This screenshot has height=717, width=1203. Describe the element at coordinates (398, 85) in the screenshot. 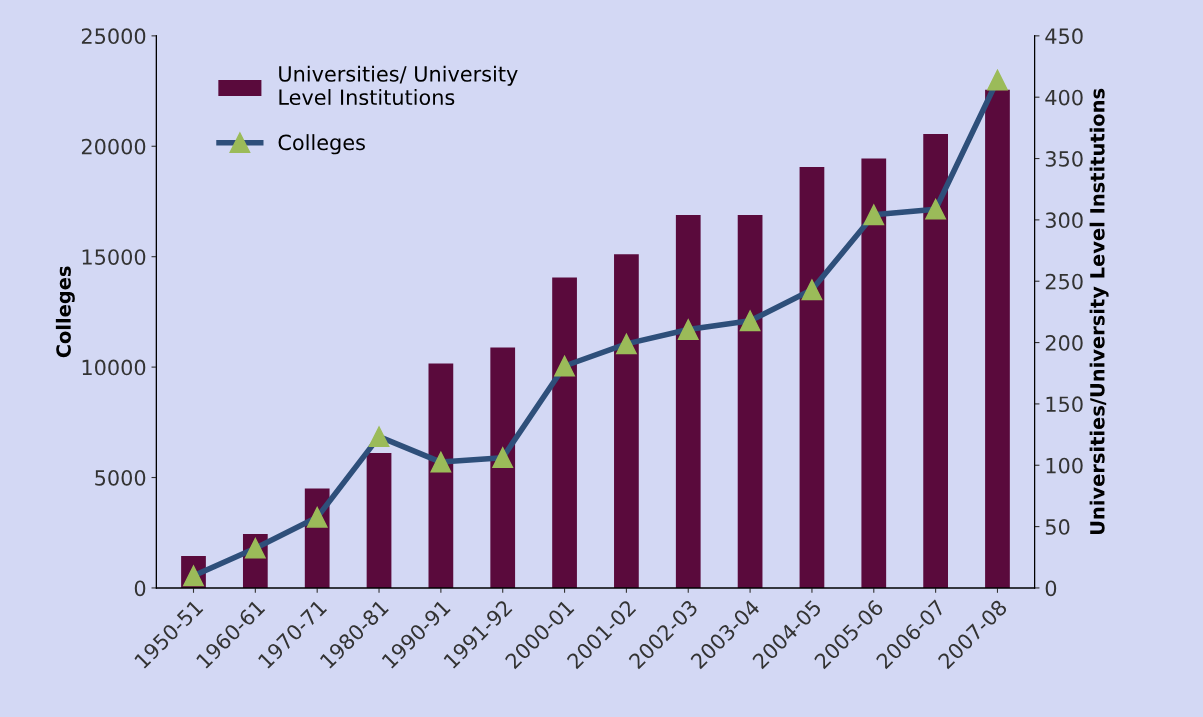

I see `legend-label: Universities/ University Level Institutions` at that location.